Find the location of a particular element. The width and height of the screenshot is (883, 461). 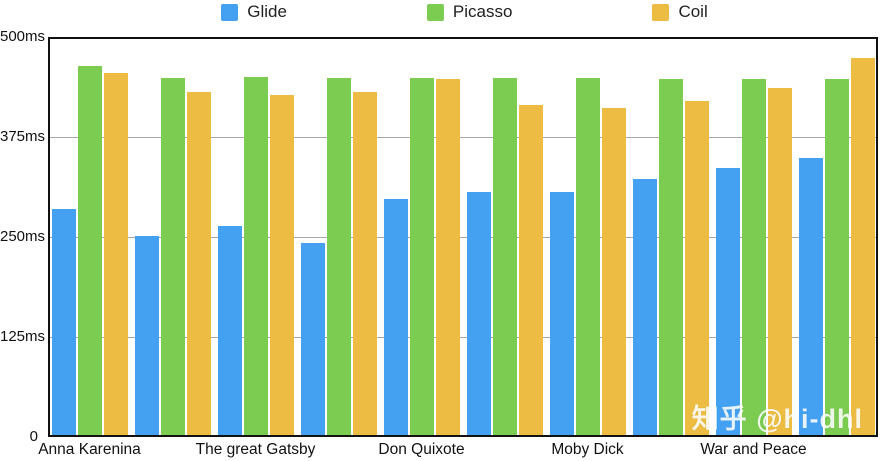

x-tick-label: The great Gatsby is located at coordinates (255, 449).